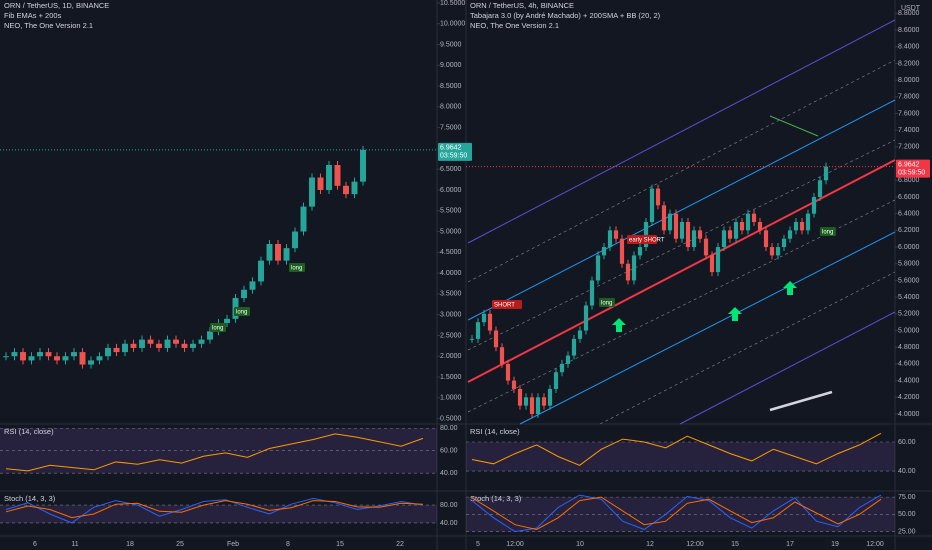  What do you see at coordinates (835, 544) in the screenshot?
I see `x-tick-label: 19` at bounding box center [835, 544].